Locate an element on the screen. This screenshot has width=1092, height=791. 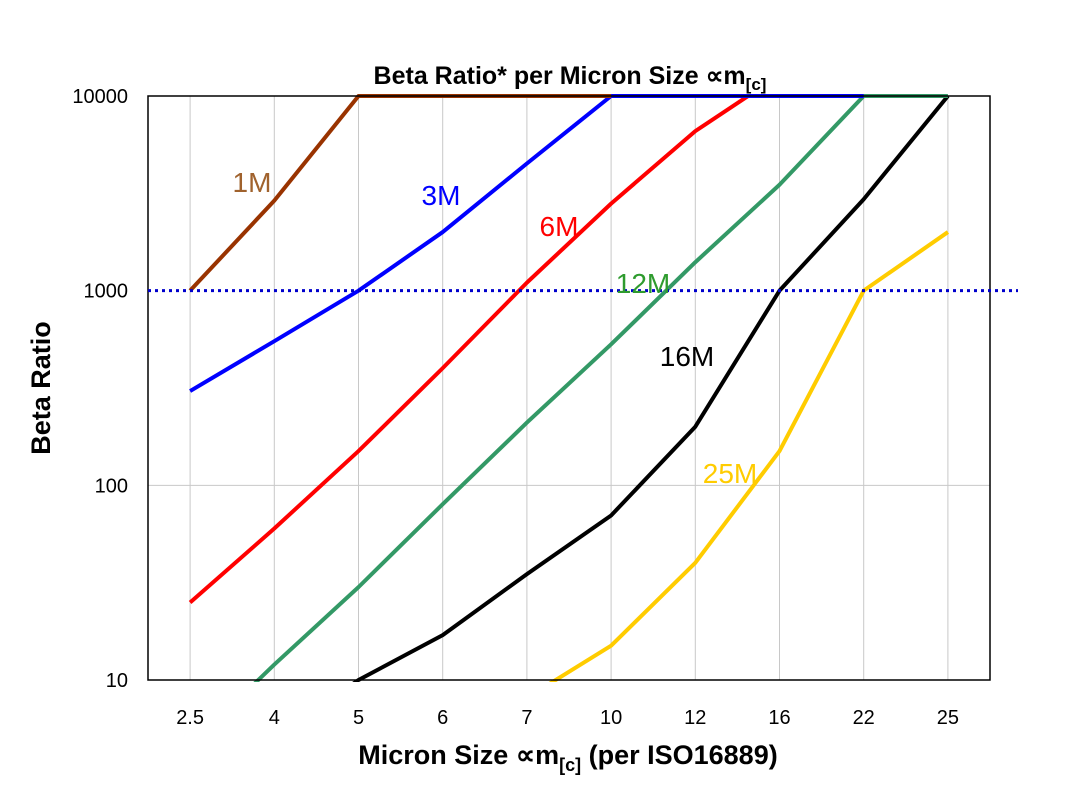
x-tick-label: 4 is located at coordinates (274, 718).